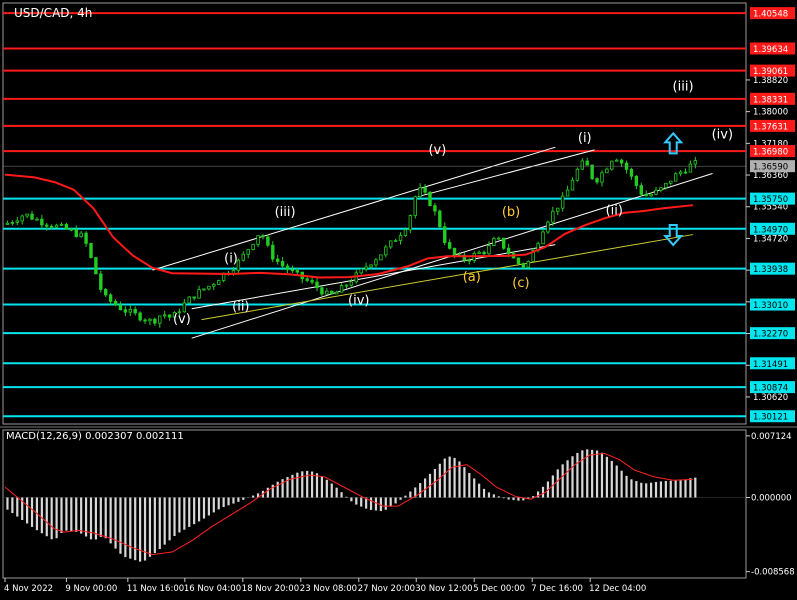  I want to click on arrow-up-icon, so click(673, 143).